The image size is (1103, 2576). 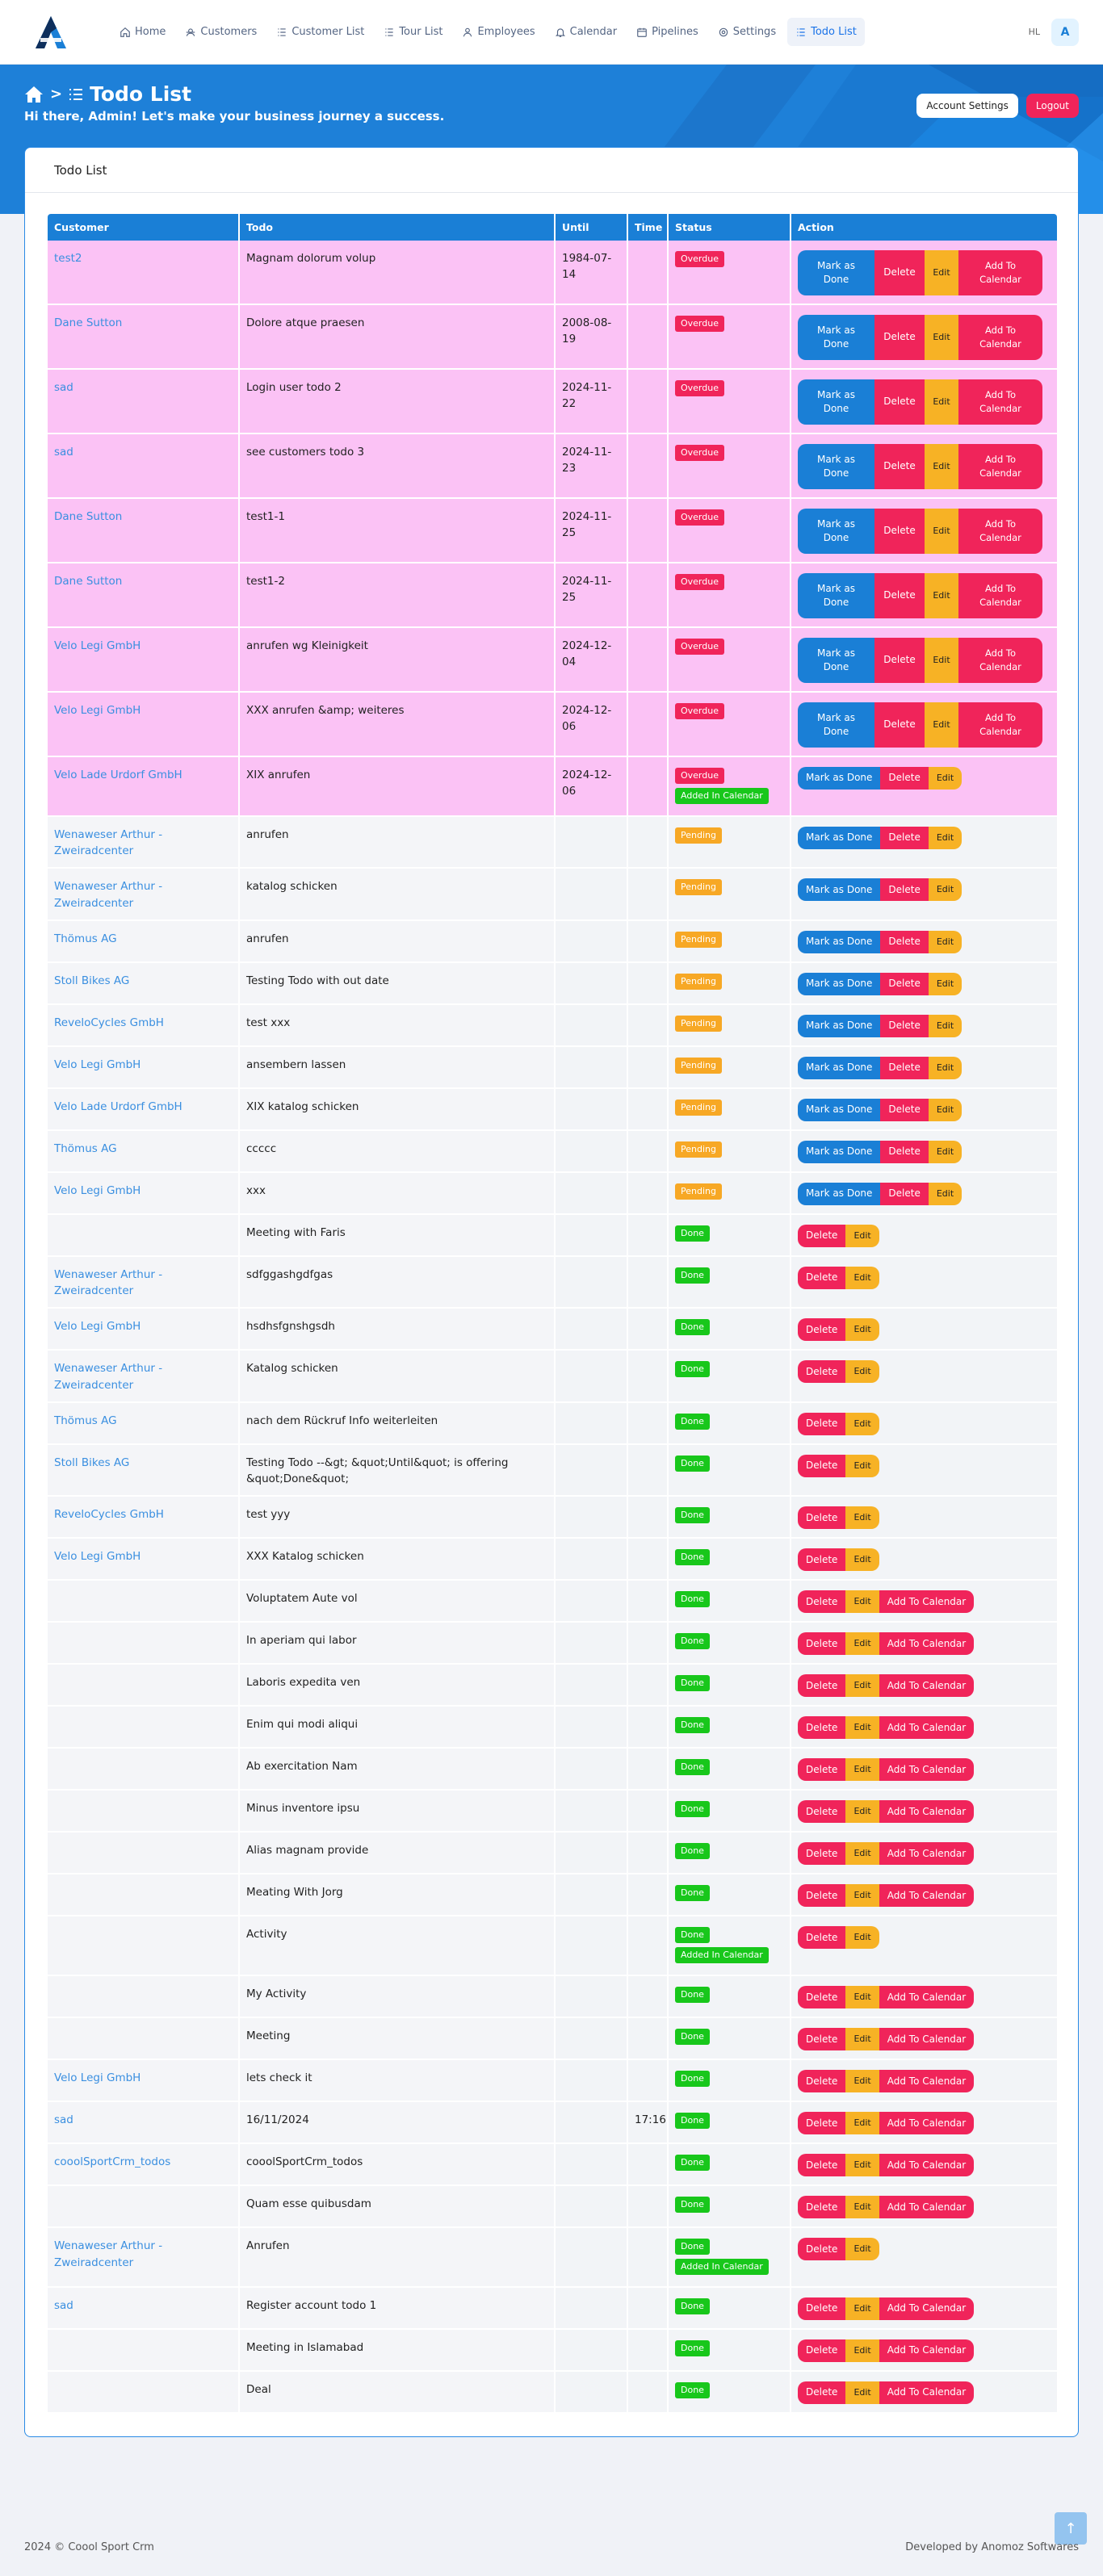 I want to click on customer-cell-text: Stoll Bikes AG, so click(x=92, y=1462).